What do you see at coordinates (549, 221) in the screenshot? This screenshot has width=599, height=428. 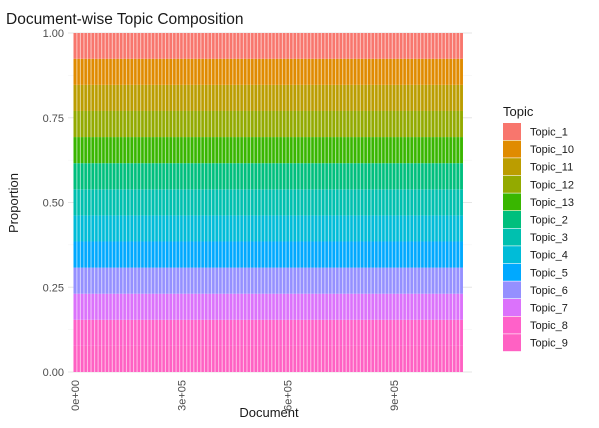 I see `legend-label: Topic_2` at bounding box center [549, 221].